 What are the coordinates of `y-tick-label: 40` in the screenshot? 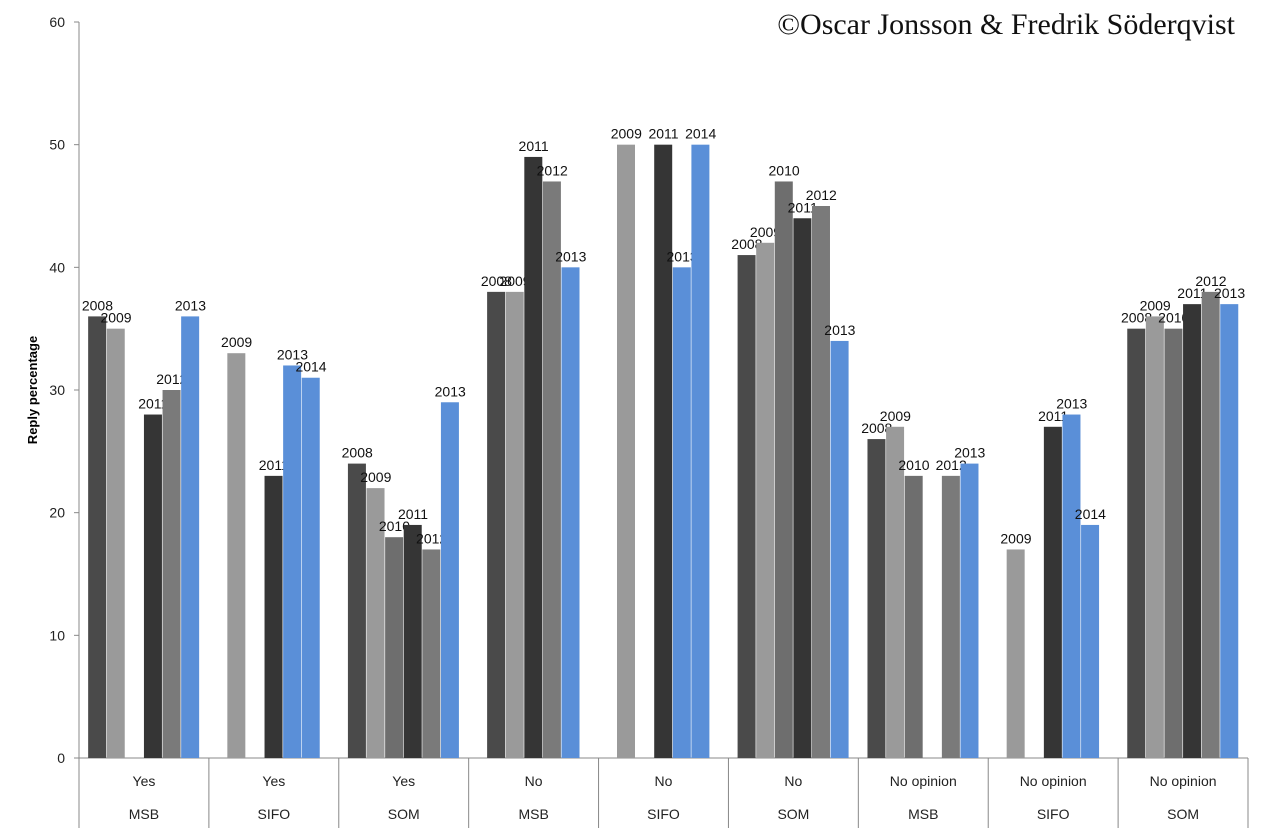 It's located at (57, 267).